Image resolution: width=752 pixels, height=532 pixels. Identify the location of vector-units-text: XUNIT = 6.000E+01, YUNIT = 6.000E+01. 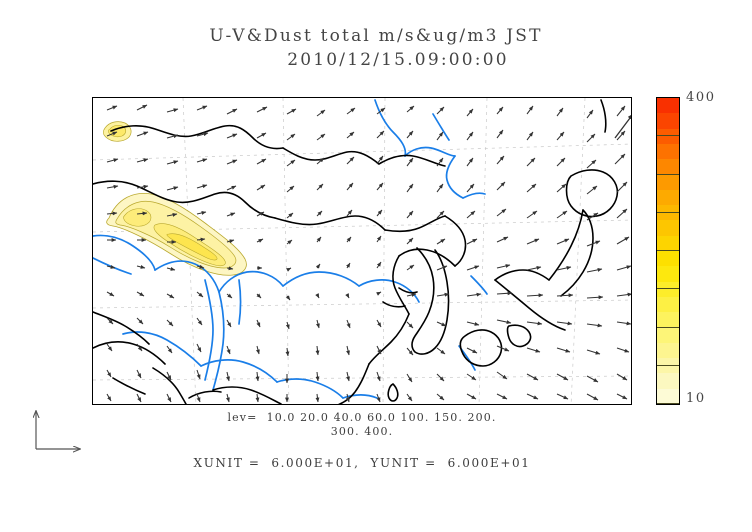
(362, 463).